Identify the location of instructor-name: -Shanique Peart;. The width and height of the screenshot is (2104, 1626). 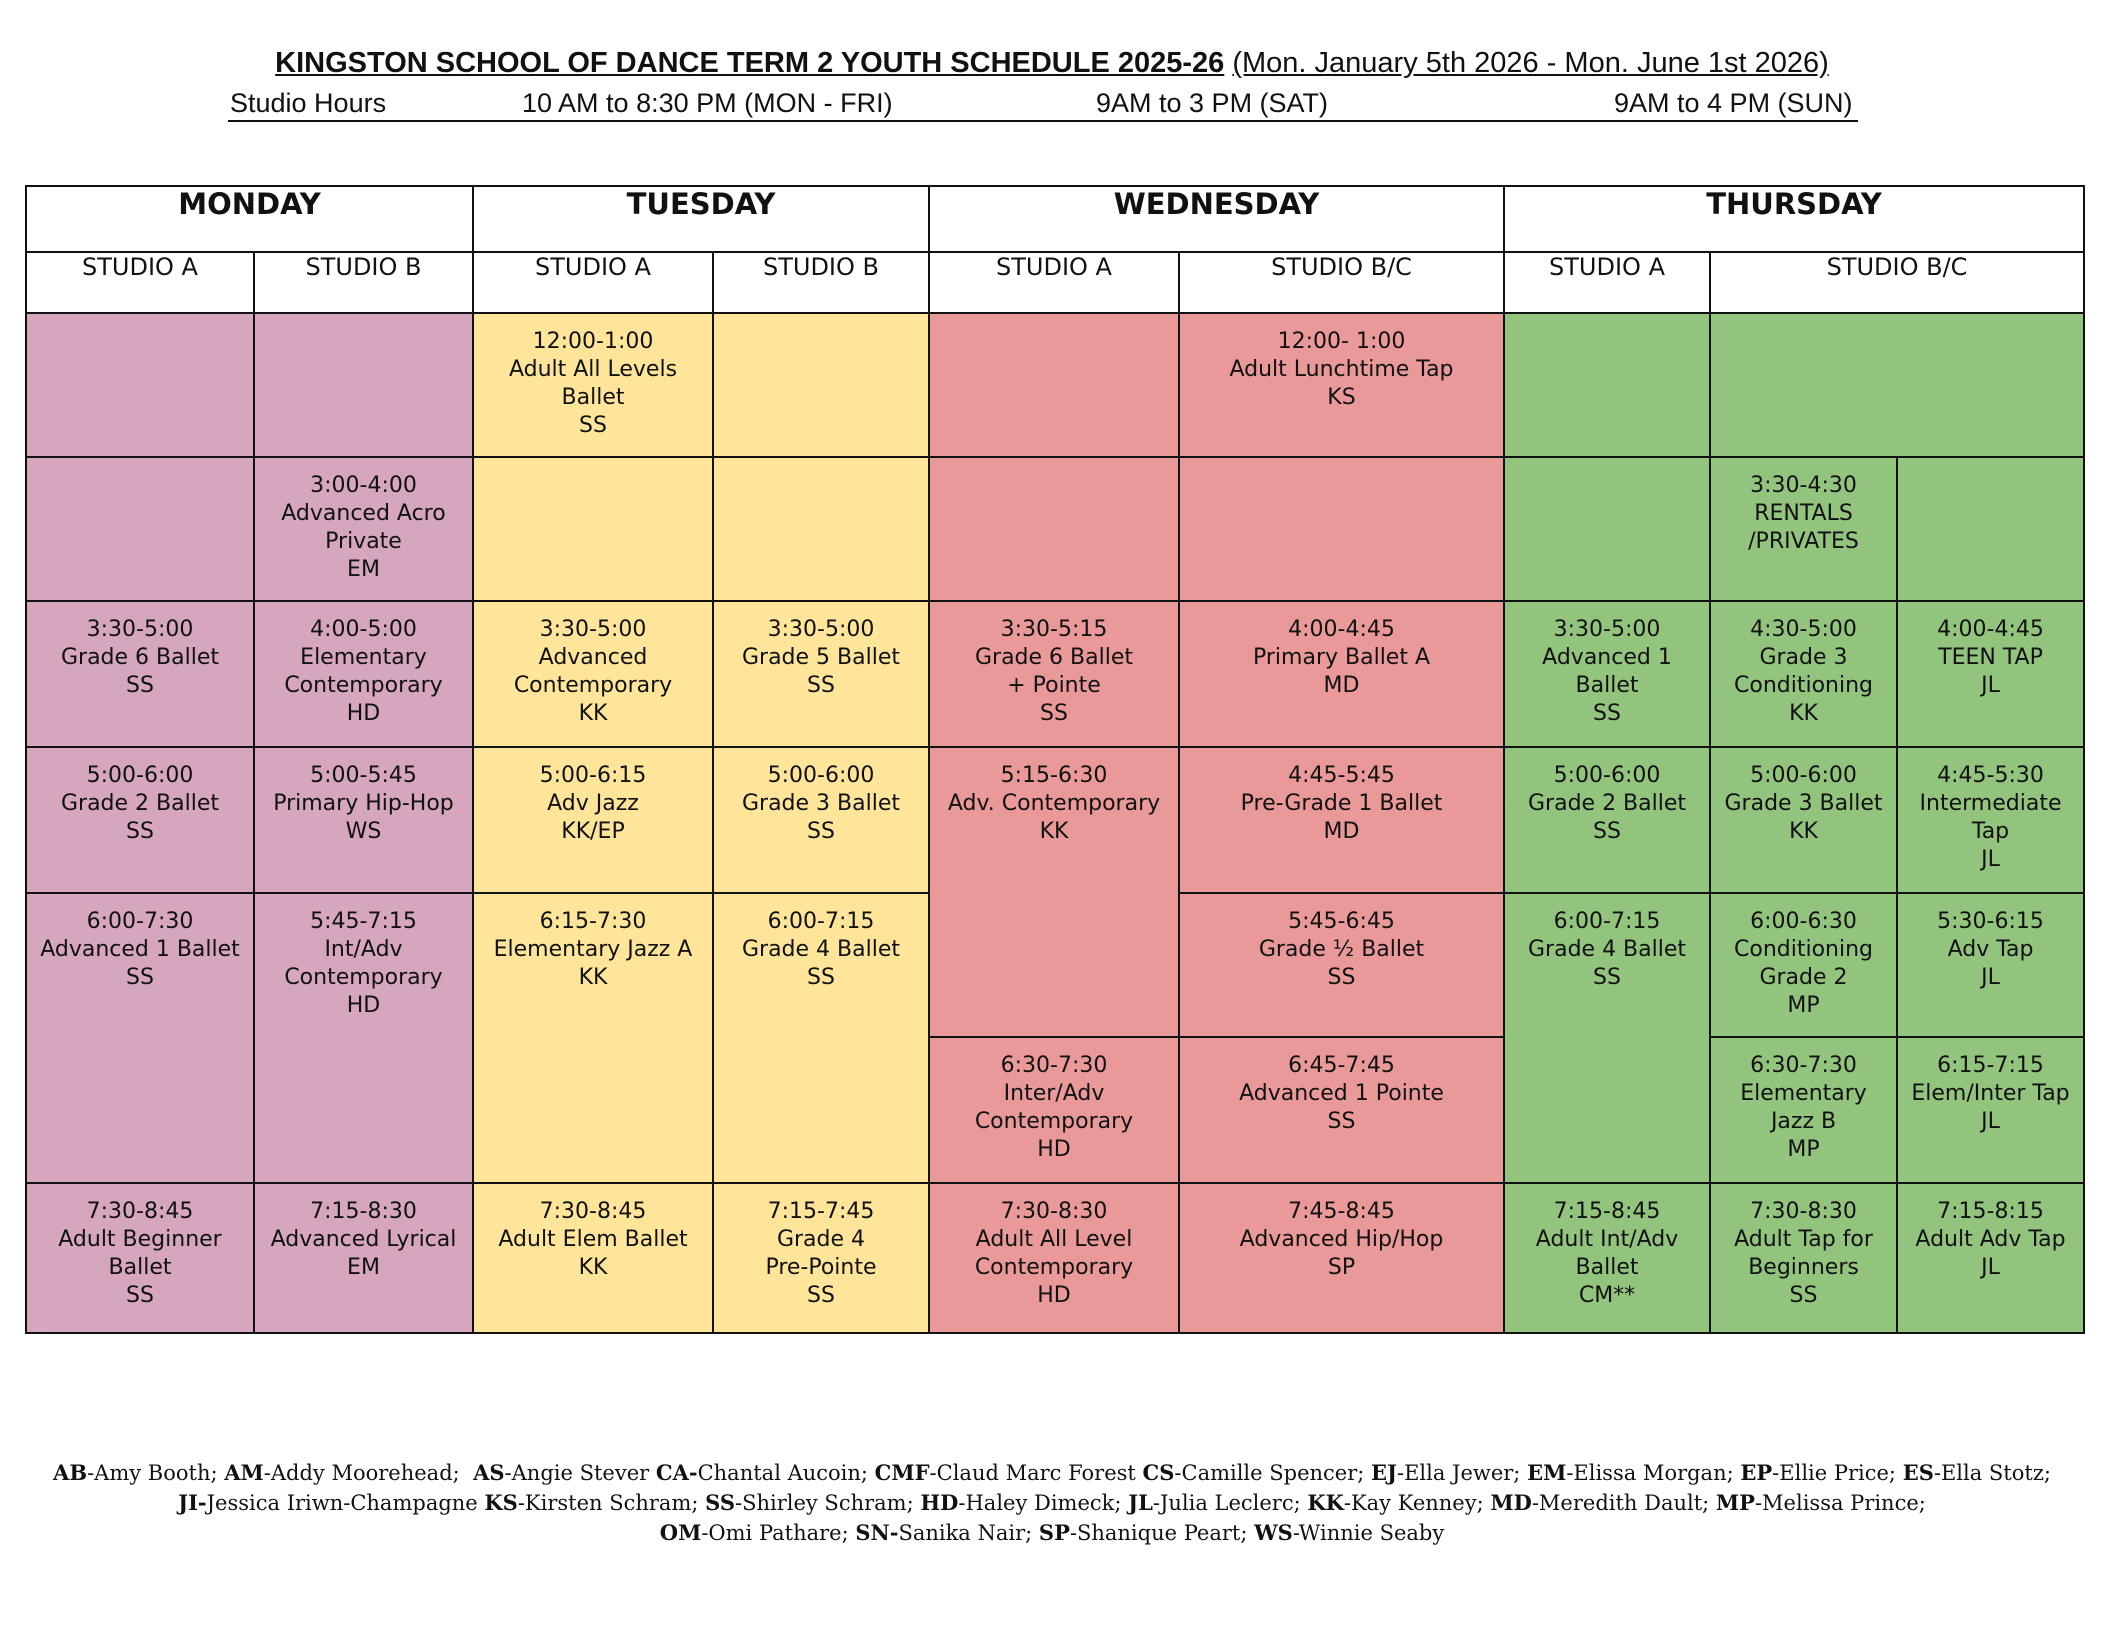
(1162, 1533).